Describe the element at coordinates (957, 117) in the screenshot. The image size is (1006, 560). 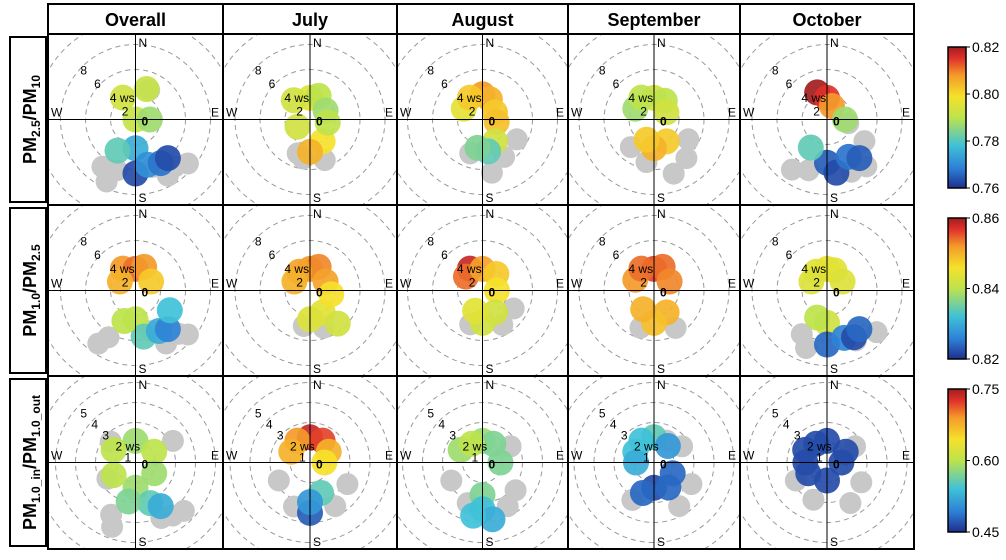
I see `colorbar-row1` at that location.